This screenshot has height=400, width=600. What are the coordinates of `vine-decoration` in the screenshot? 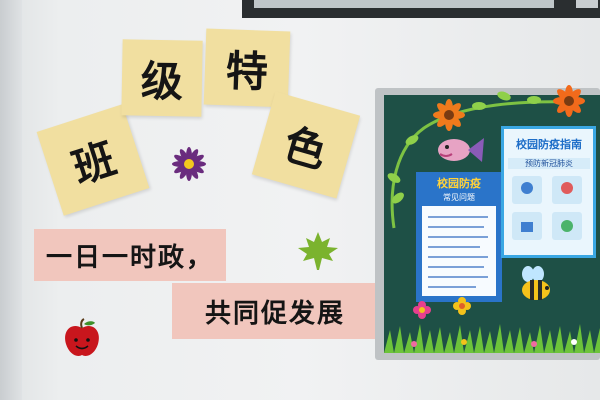 It's located at (481, 160).